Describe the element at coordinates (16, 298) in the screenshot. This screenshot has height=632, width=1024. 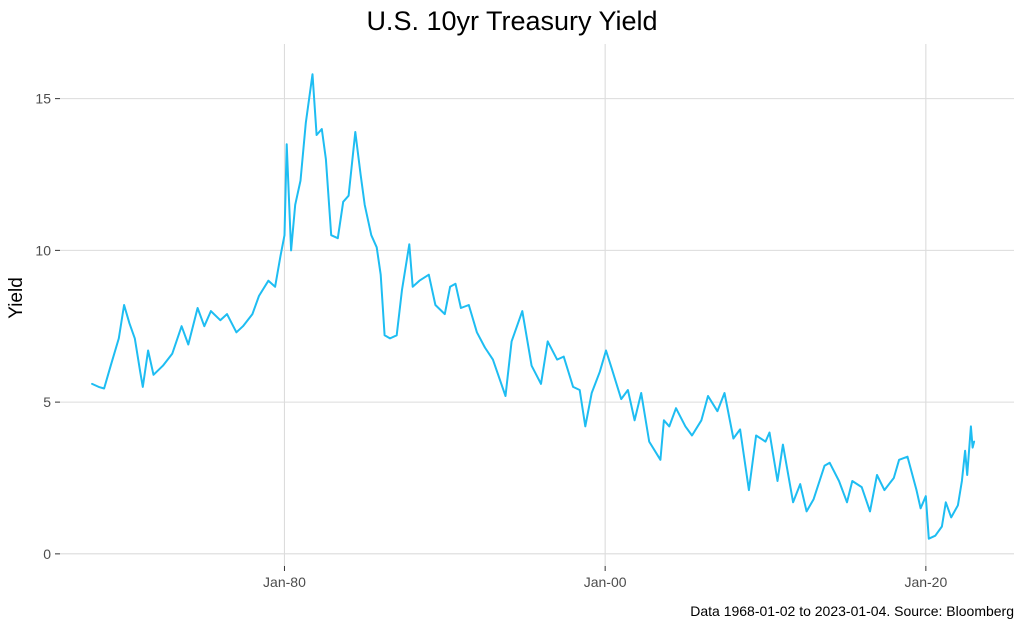
I see `y-axis-title: Yield` at that location.